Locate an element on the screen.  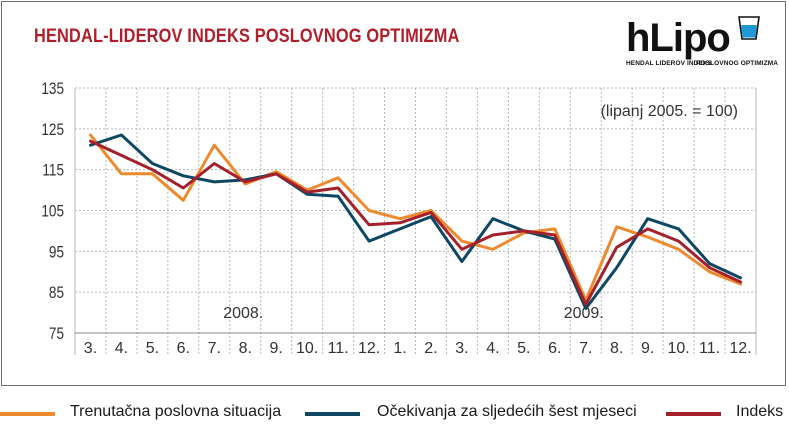
y-tick-label: 95 is located at coordinates (56, 252).